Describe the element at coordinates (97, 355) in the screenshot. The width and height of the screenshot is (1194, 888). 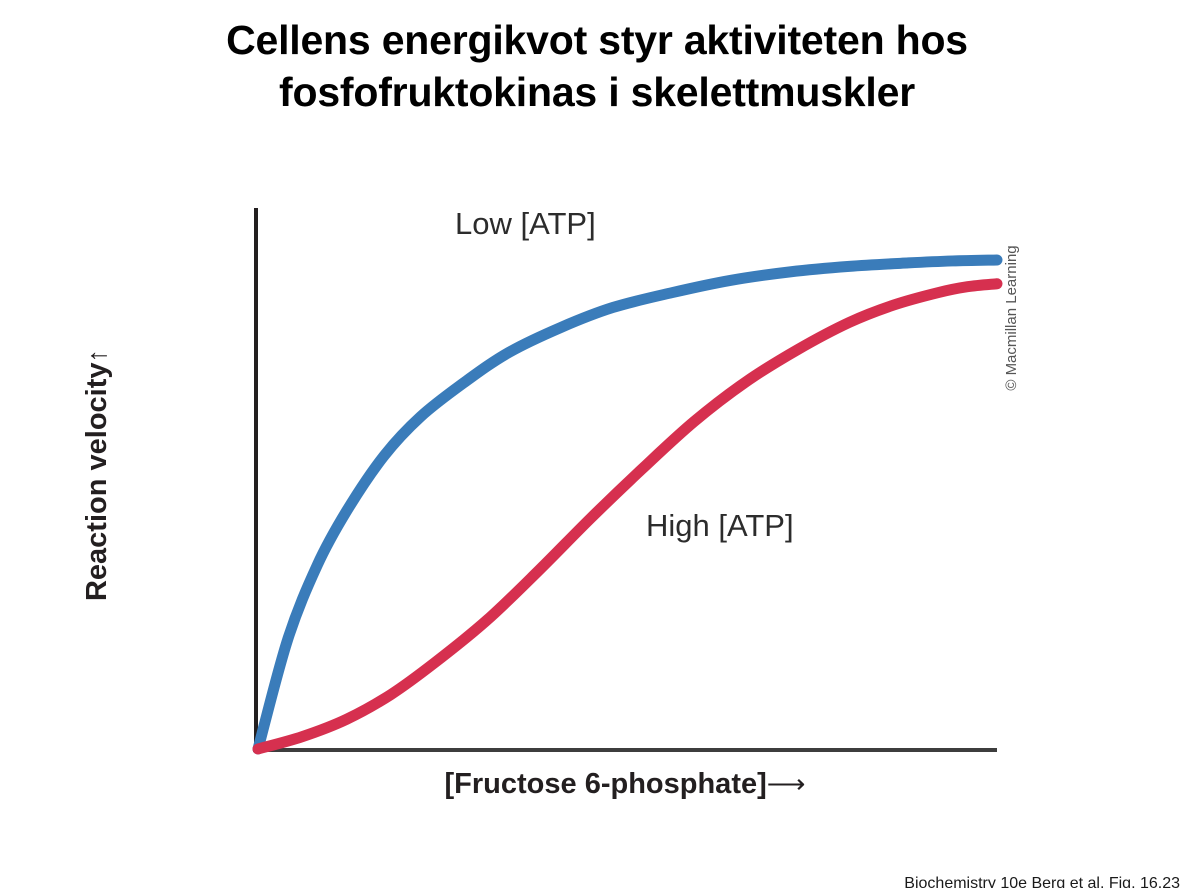
I see `y-axis-arrow-icon: ↑` at that location.